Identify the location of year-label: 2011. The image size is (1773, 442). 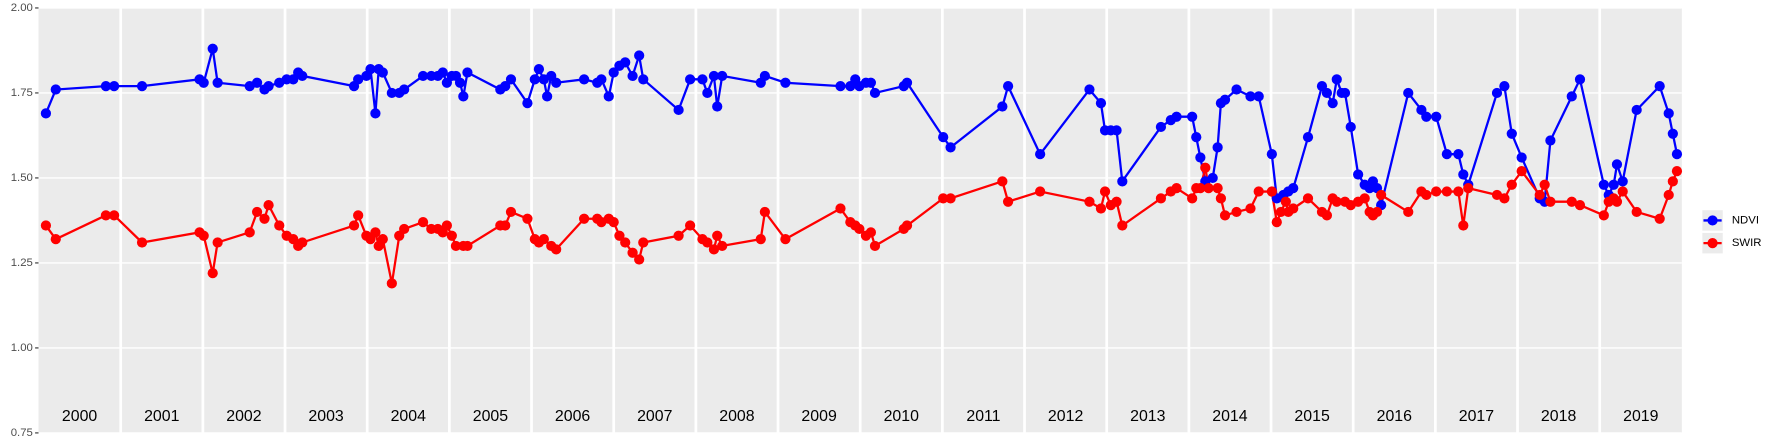
(983, 416).